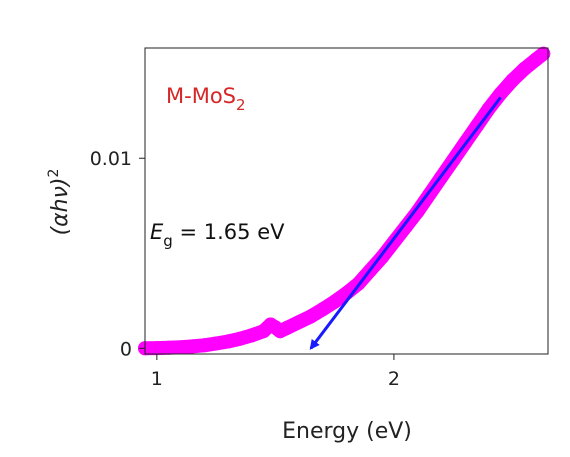  Describe the element at coordinates (111, 159) in the screenshot. I see `y-tick-label: 0.01` at that location.